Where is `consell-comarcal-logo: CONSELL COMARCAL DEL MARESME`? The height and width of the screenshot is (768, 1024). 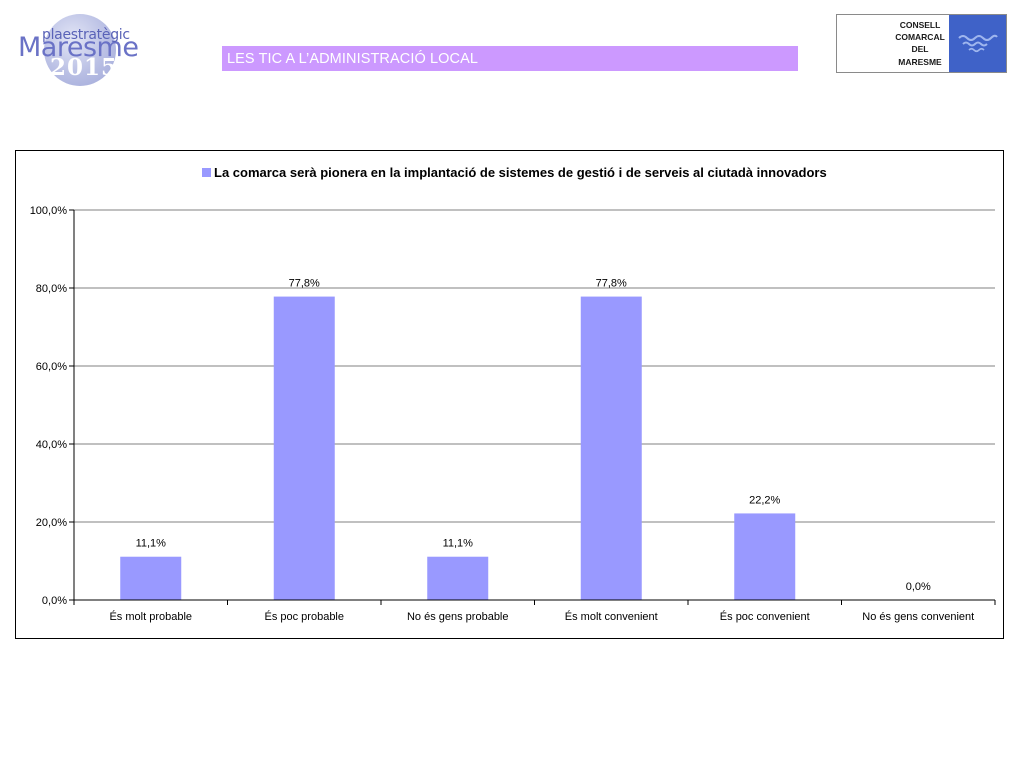
consell-comarcal-logo: CONSELL COMARCAL DEL MARESME is located at coordinates (921, 43).